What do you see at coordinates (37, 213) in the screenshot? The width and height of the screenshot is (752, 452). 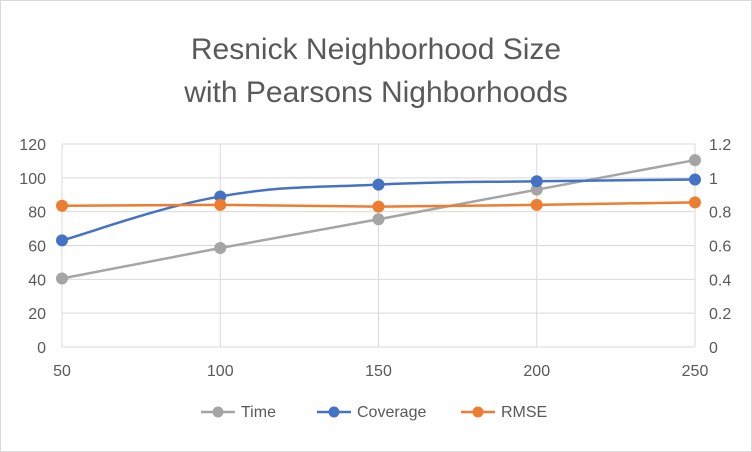 I see `y-left-tick-label: 80` at bounding box center [37, 213].